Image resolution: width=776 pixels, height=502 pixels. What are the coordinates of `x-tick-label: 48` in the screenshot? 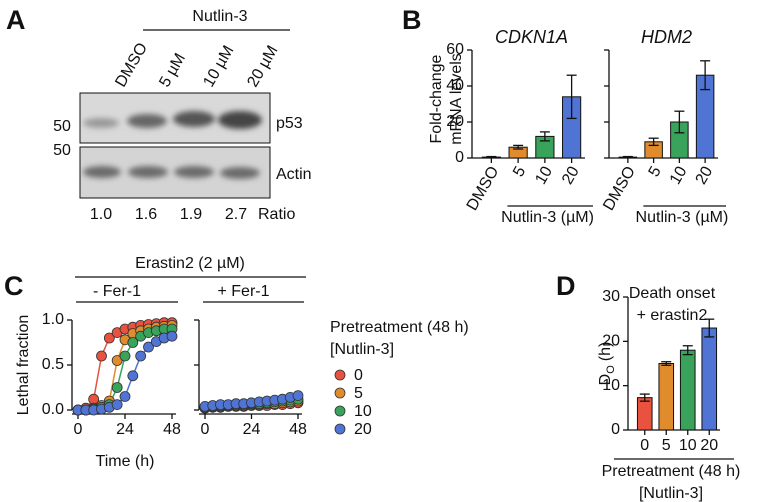 It's located at (298, 429).